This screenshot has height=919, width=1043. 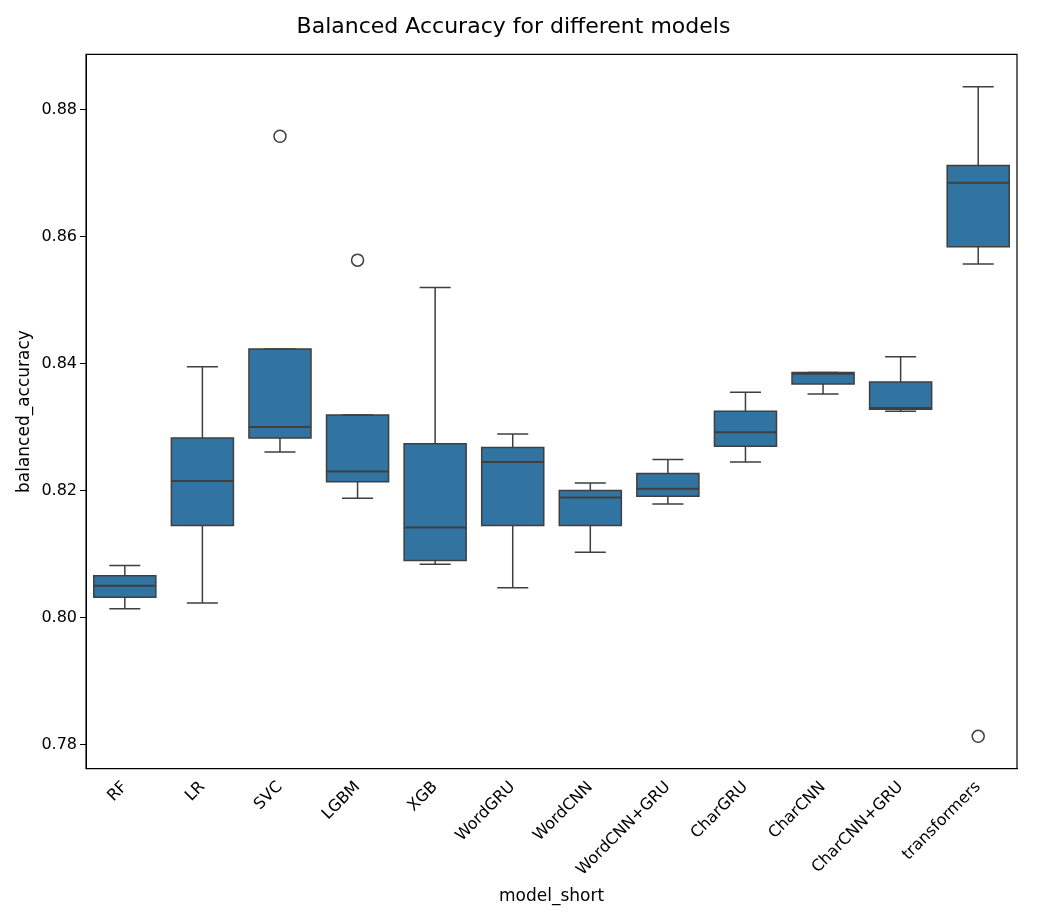 What do you see at coordinates (513, 25) in the screenshot?
I see `chart-title: Balanced Accuracy for different models` at bounding box center [513, 25].